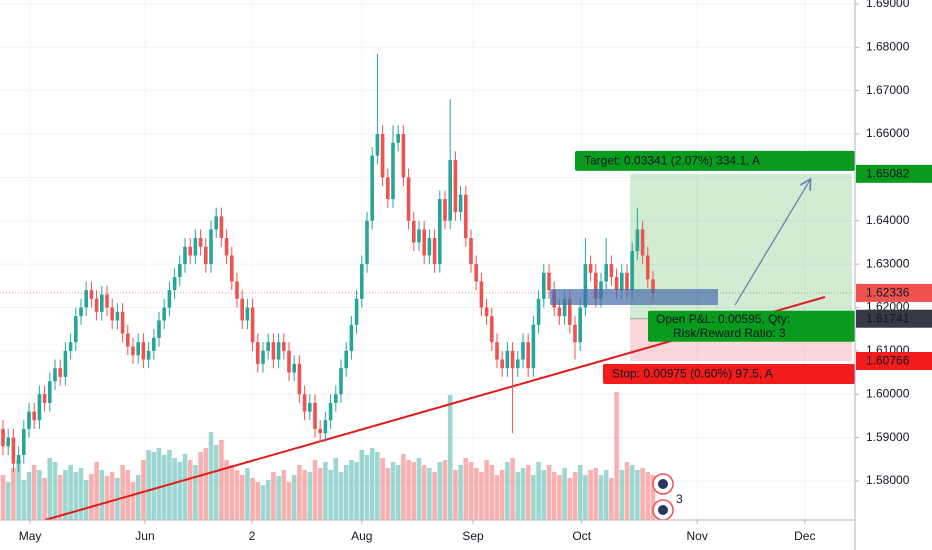 The image size is (932, 550). I want to click on y-tick-label: 1.64000, so click(888, 220).